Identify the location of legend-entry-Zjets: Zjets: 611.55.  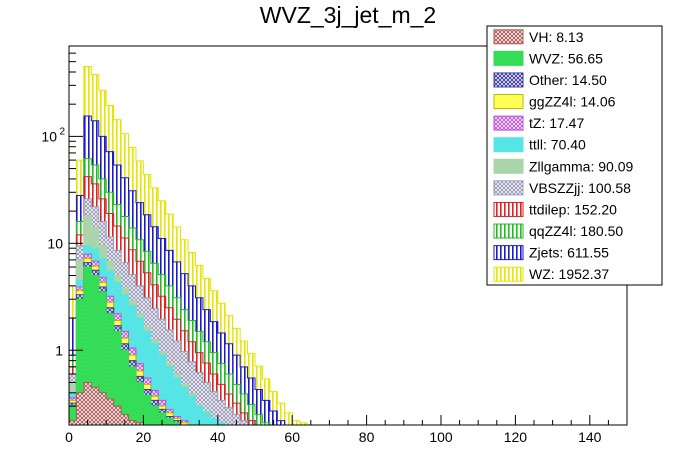
(551, 253).